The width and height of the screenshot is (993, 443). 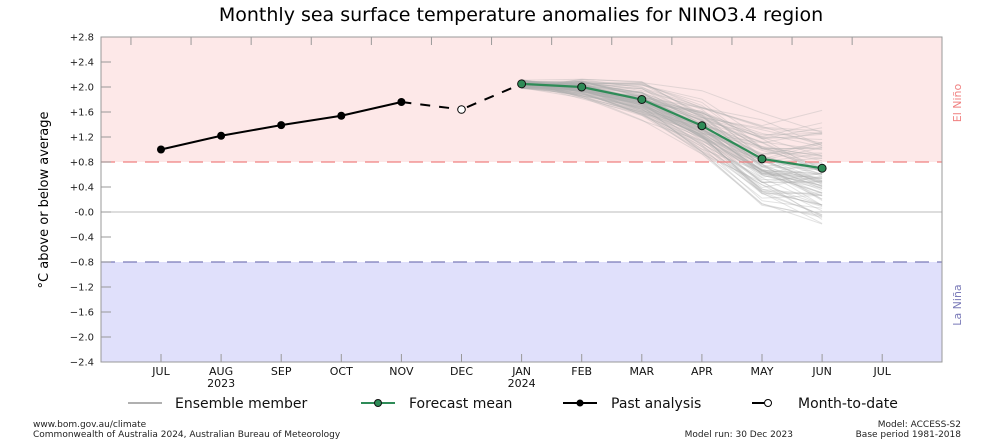 What do you see at coordinates (217, 404) in the screenshot?
I see `legend-ensemble-member: Ensemble member` at bounding box center [217, 404].